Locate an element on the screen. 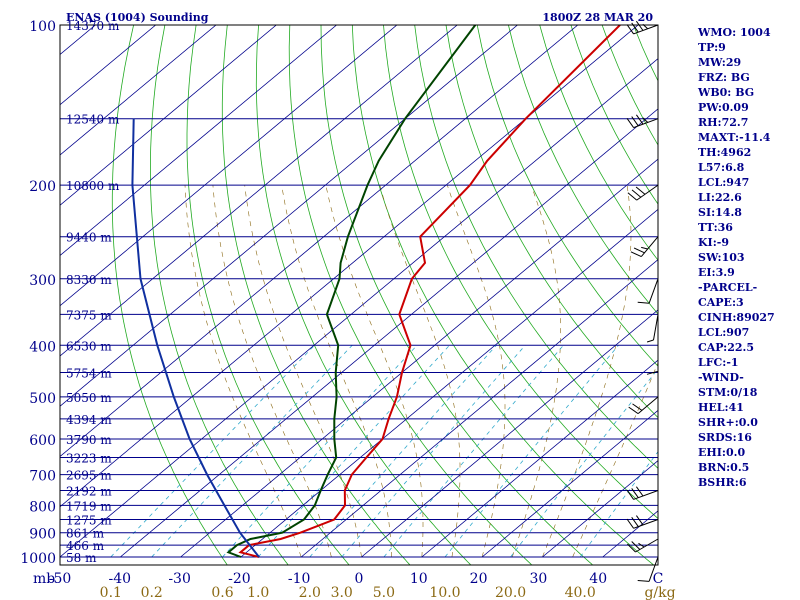 The width and height of the screenshot is (800, 600). index-line: -PARCEL- is located at coordinates (728, 287).